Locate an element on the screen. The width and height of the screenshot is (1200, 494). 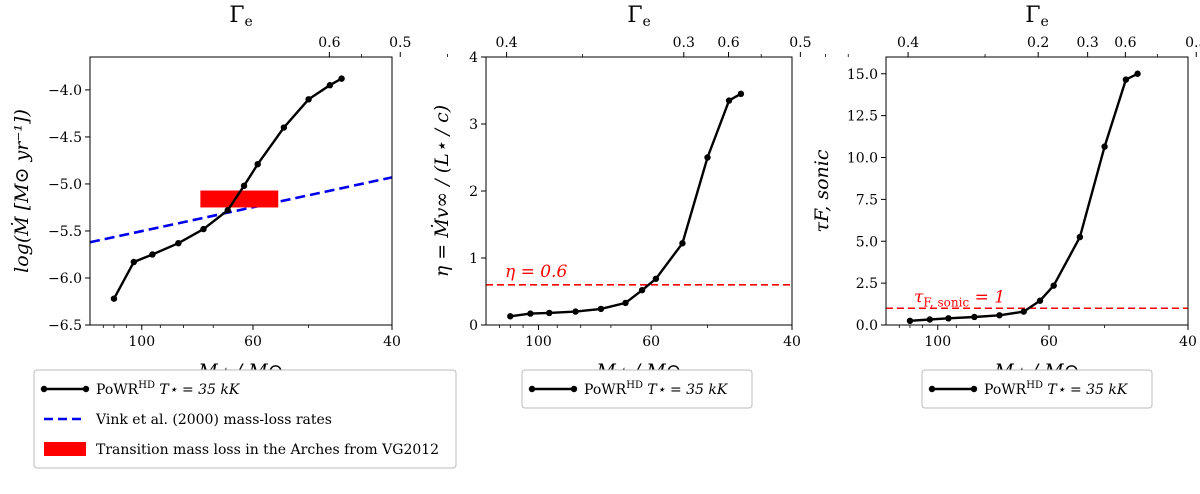
y-tick-label: −5.5 is located at coordinates (65, 232).